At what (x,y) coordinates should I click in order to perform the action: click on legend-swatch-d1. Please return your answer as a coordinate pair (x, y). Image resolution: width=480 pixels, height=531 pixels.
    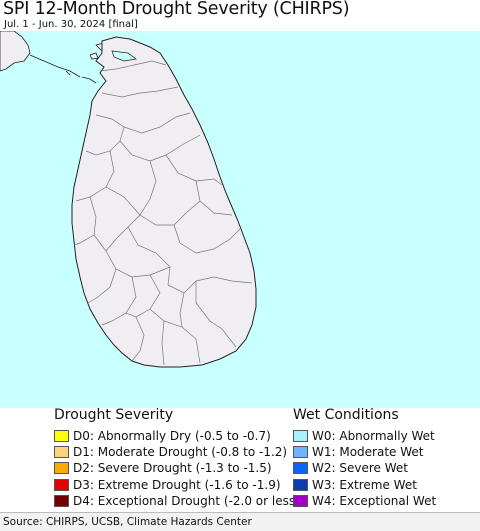
    Looking at the image, I should click on (61, 452).